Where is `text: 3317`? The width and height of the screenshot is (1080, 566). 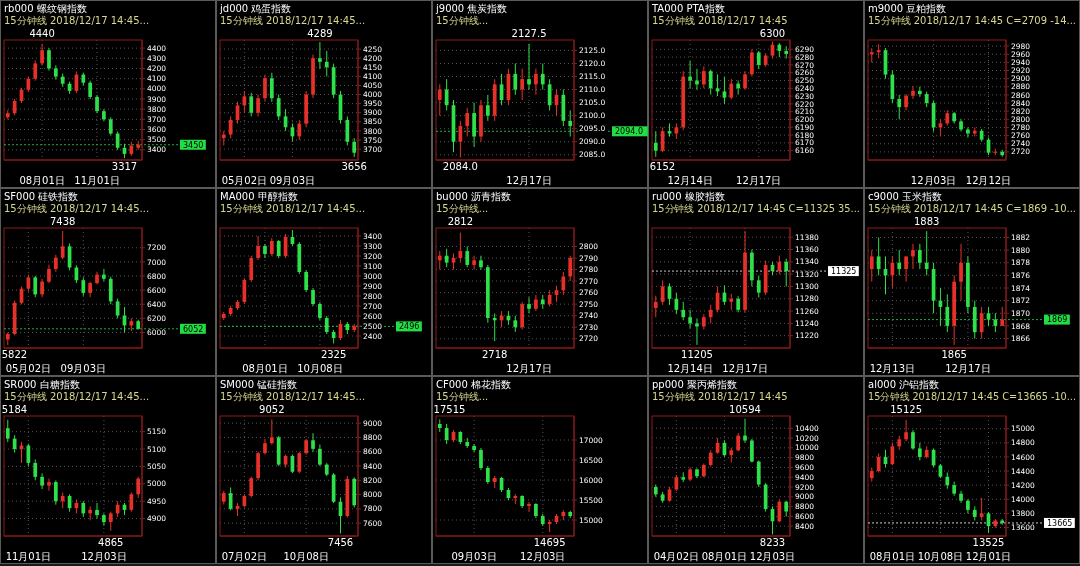 text: 3317 is located at coordinates (124, 166).